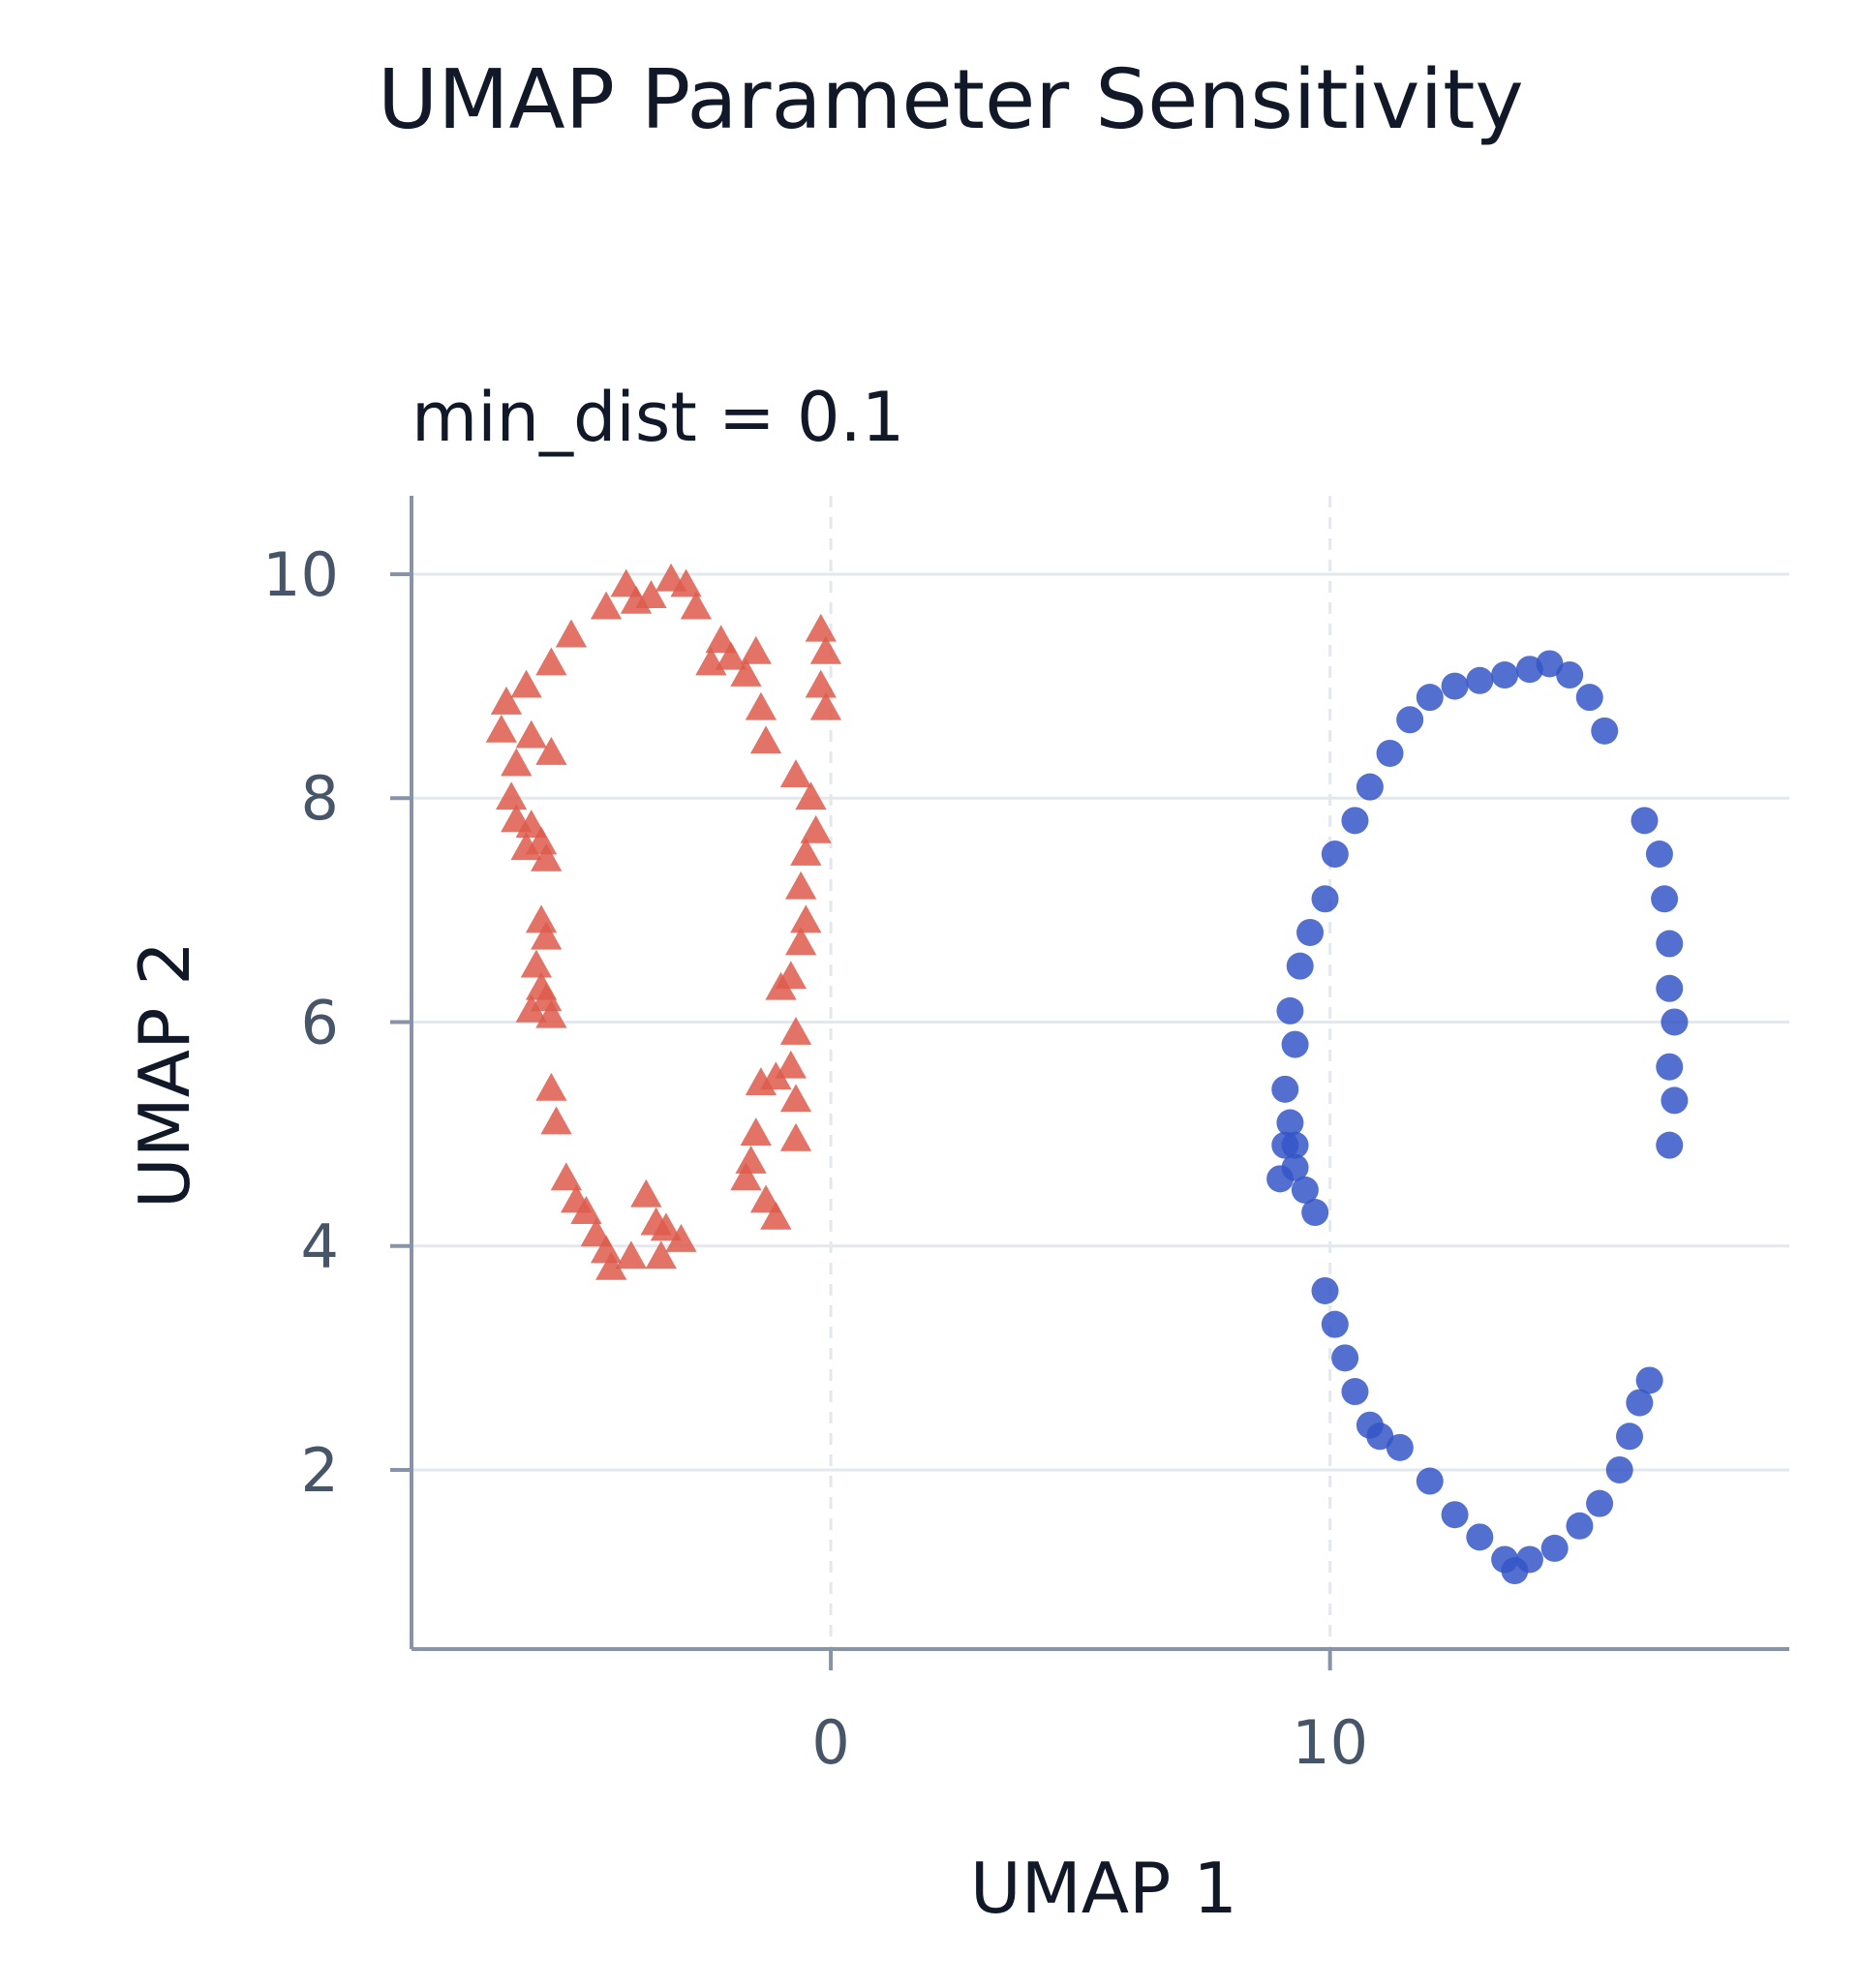 This screenshot has width=1859, height=1988. I want to click on x-tick-label: 10, so click(1330, 1742).